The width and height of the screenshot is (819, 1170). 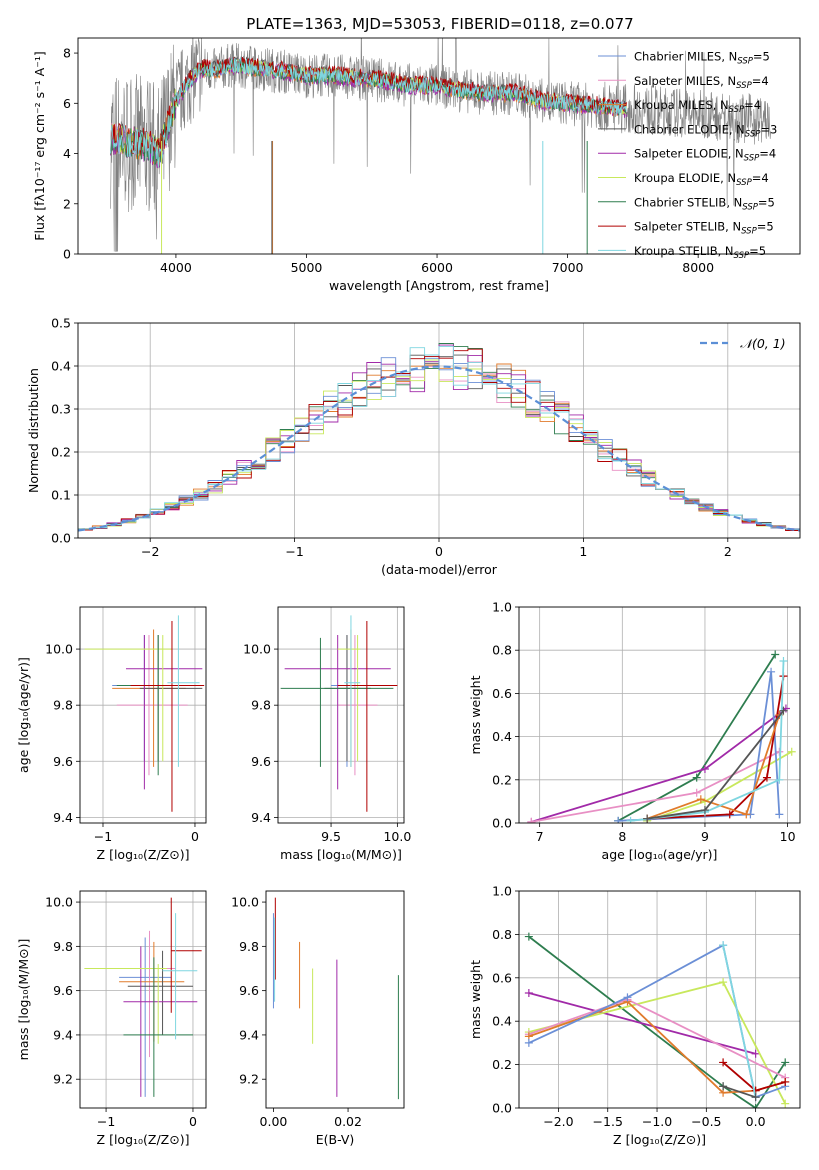 What do you see at coordinates (335, 1139) in the screenshot?
I see `x-axis-label: E(B-V)` at bounding box center [335, 1139].